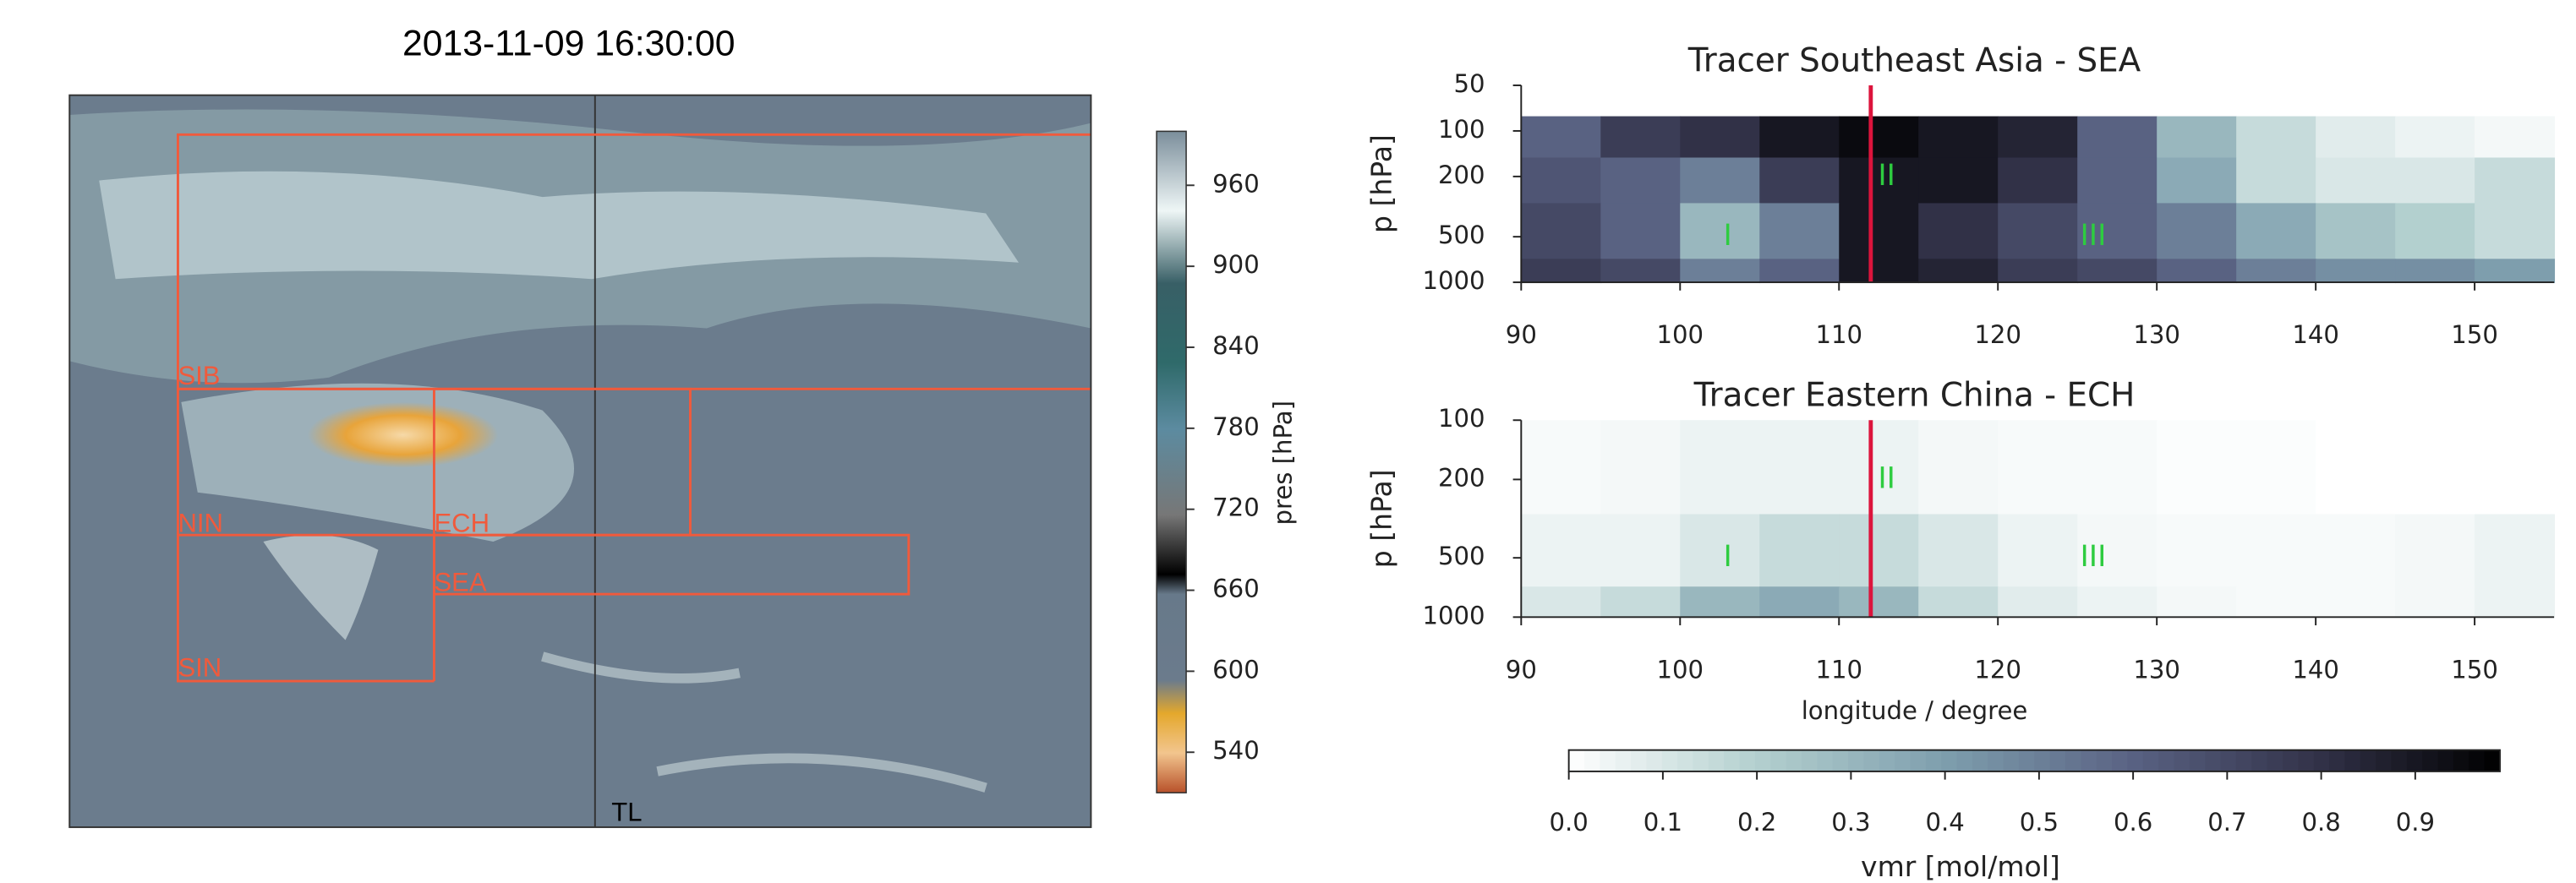 The image size is (2576, 883). I want to click on region-label: TL, so click(626, 812).